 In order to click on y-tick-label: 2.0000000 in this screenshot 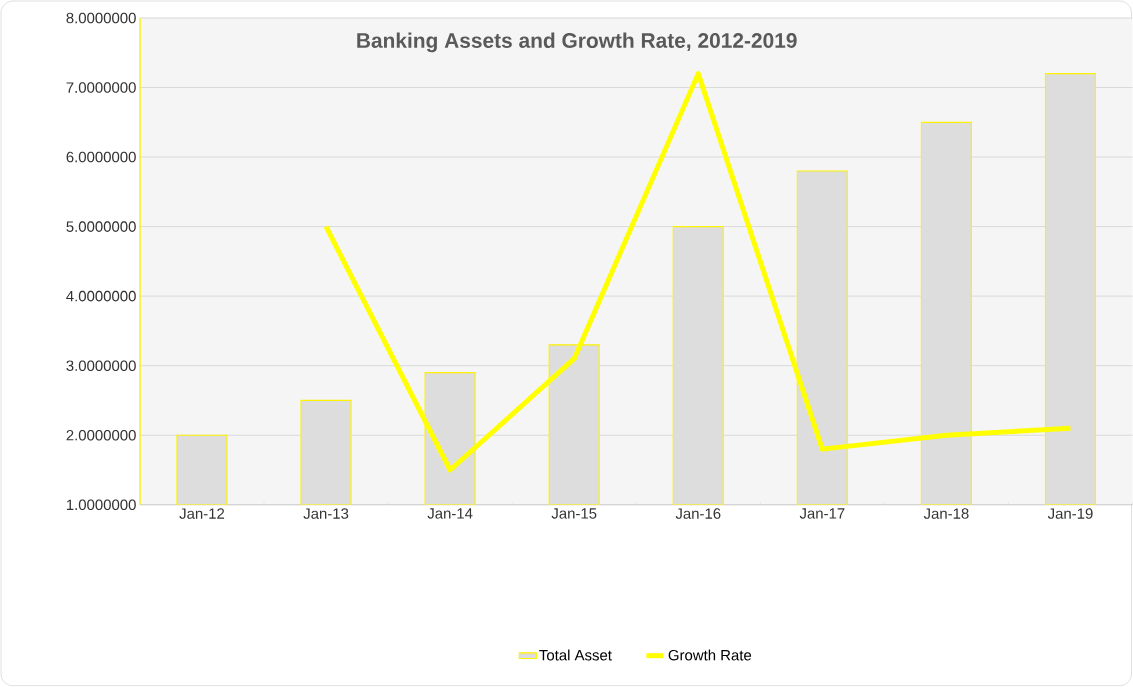, I will do `click(101, 435)`.